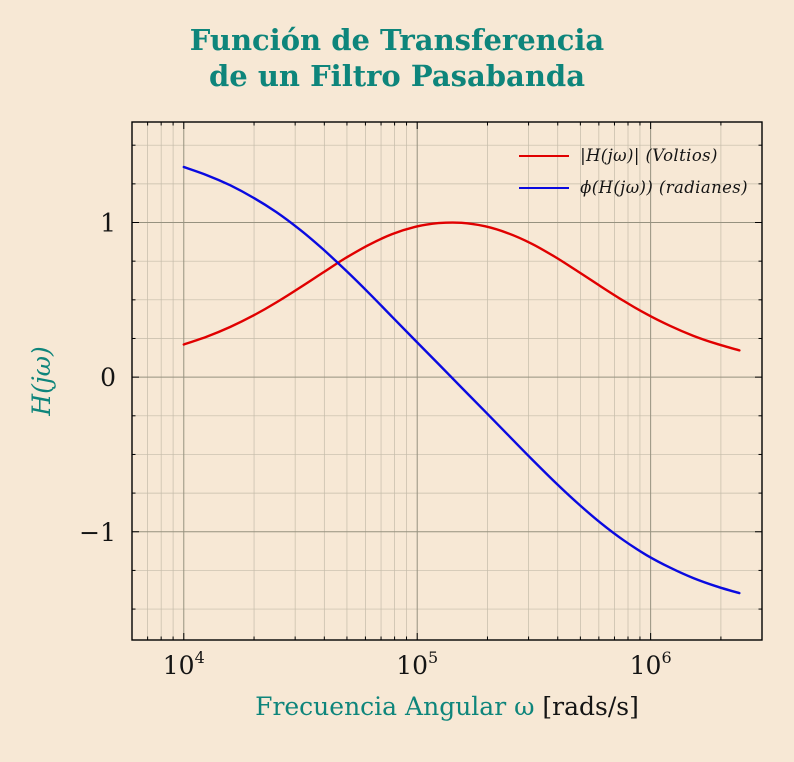  I want to click on legend-label-magnitude: |H(jω)| (Voltios), so click(649, 155).